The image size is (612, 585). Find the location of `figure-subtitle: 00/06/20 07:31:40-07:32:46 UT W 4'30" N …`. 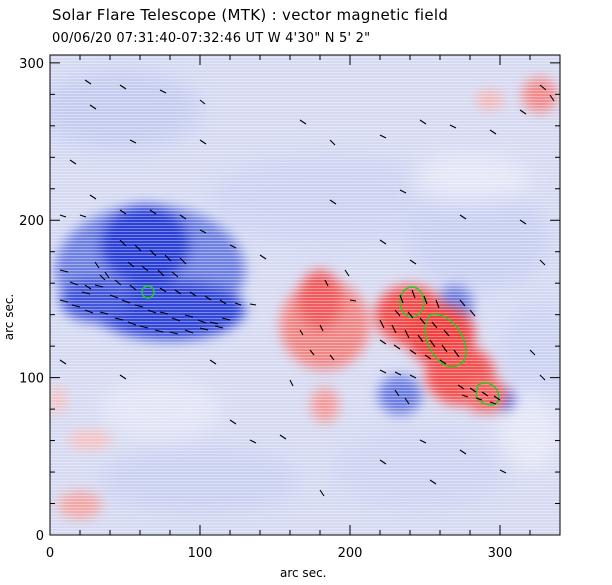

figure-subtitle: 00/06/20 07:31:40-07:32:46 UT W 4'30" N … is located at coordinates (211, 38).